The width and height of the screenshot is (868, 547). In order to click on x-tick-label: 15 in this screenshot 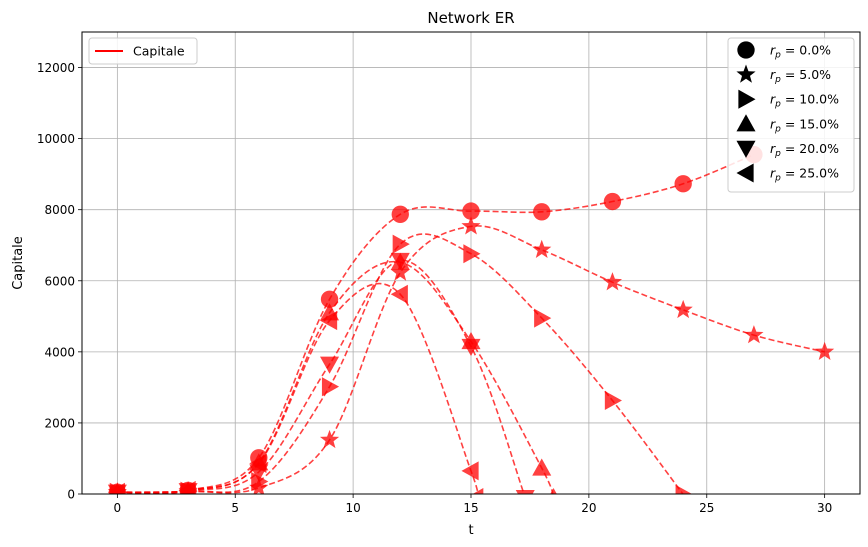, I will do `click(470, 508)`.